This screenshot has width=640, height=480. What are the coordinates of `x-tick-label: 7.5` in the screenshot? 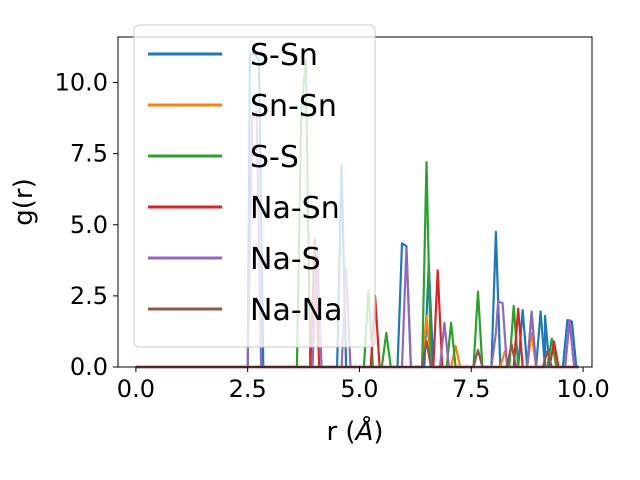 It's located at (471, 389).